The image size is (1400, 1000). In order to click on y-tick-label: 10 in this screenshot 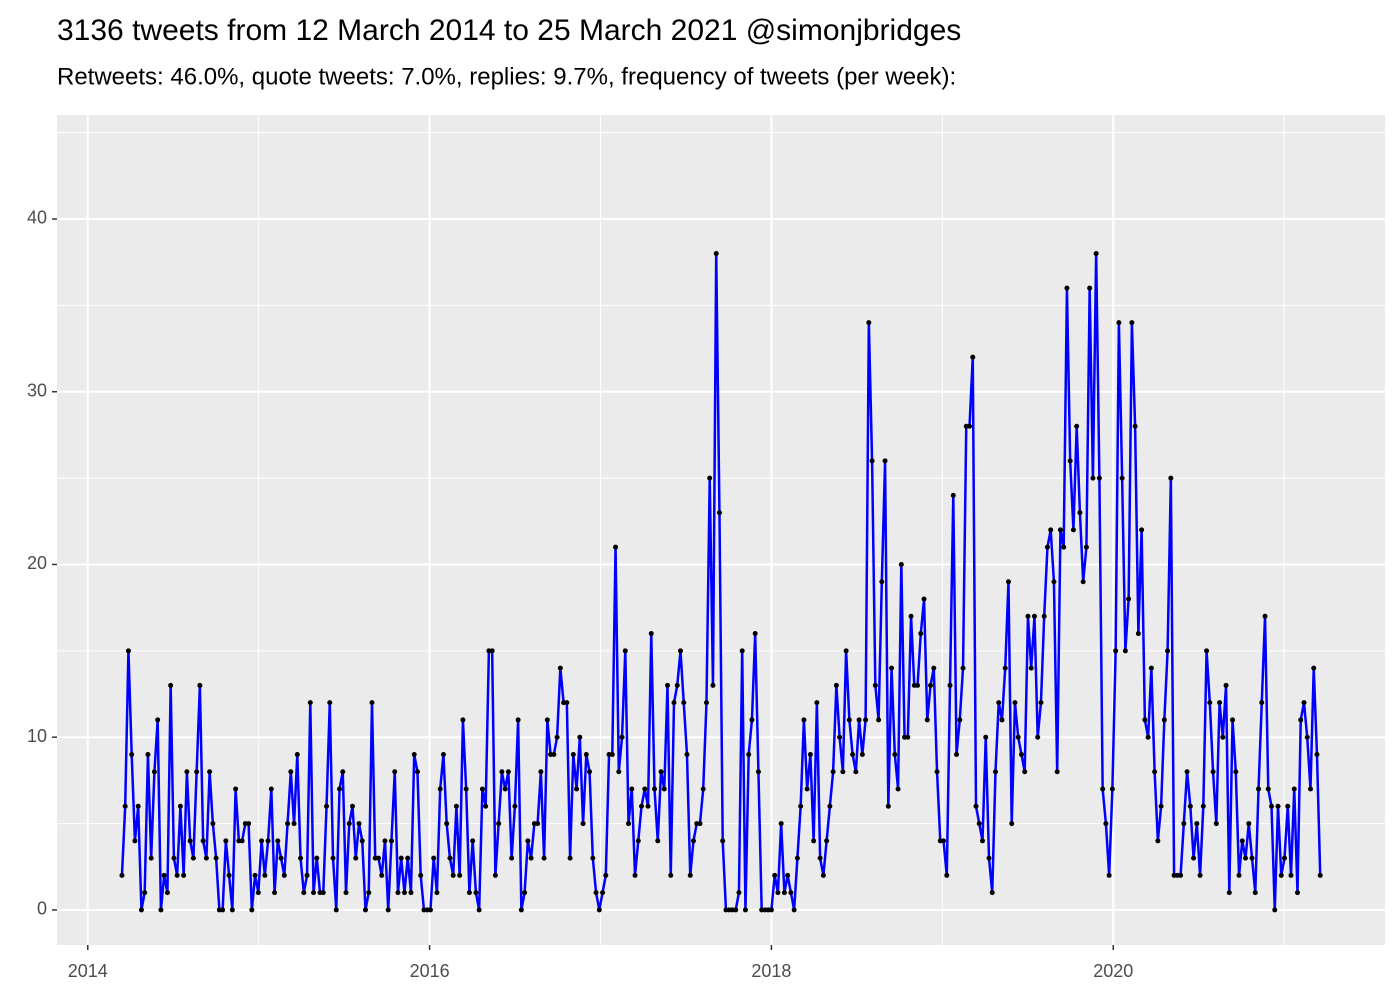, I will do `click(37, 736)`.